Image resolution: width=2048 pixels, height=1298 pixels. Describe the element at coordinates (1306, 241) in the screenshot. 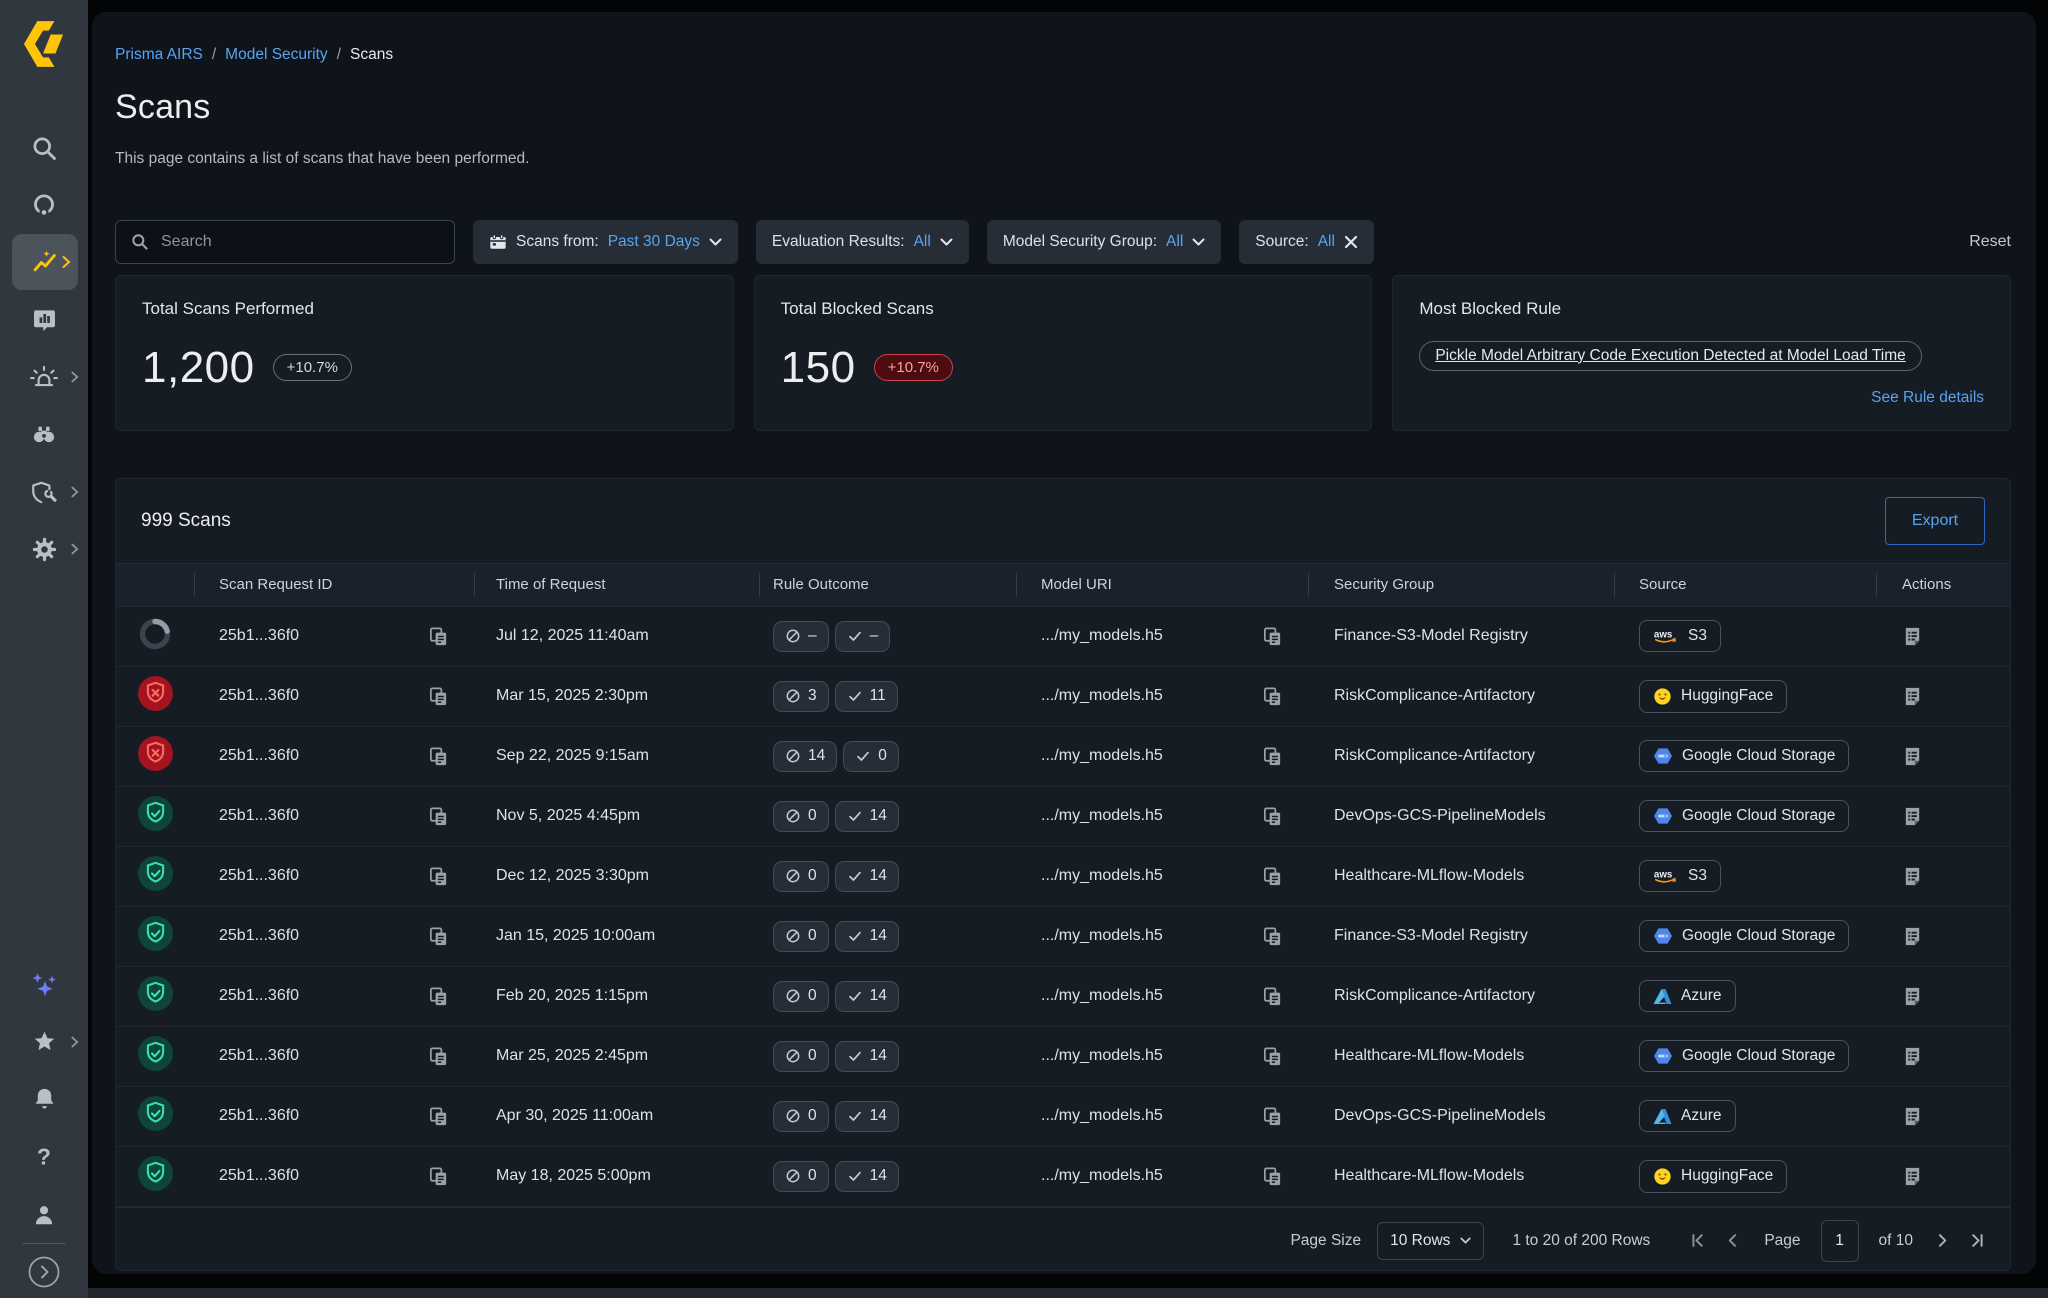

I see `filter-source: Source: All` at that location.